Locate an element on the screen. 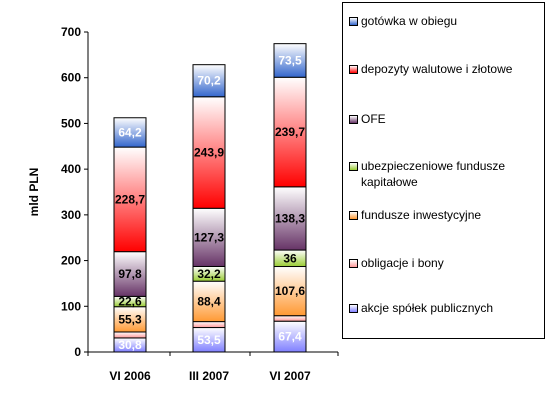 This screenshot has width=550, height=400. y-tick-label: 600 is located at coordinates (71, 78).